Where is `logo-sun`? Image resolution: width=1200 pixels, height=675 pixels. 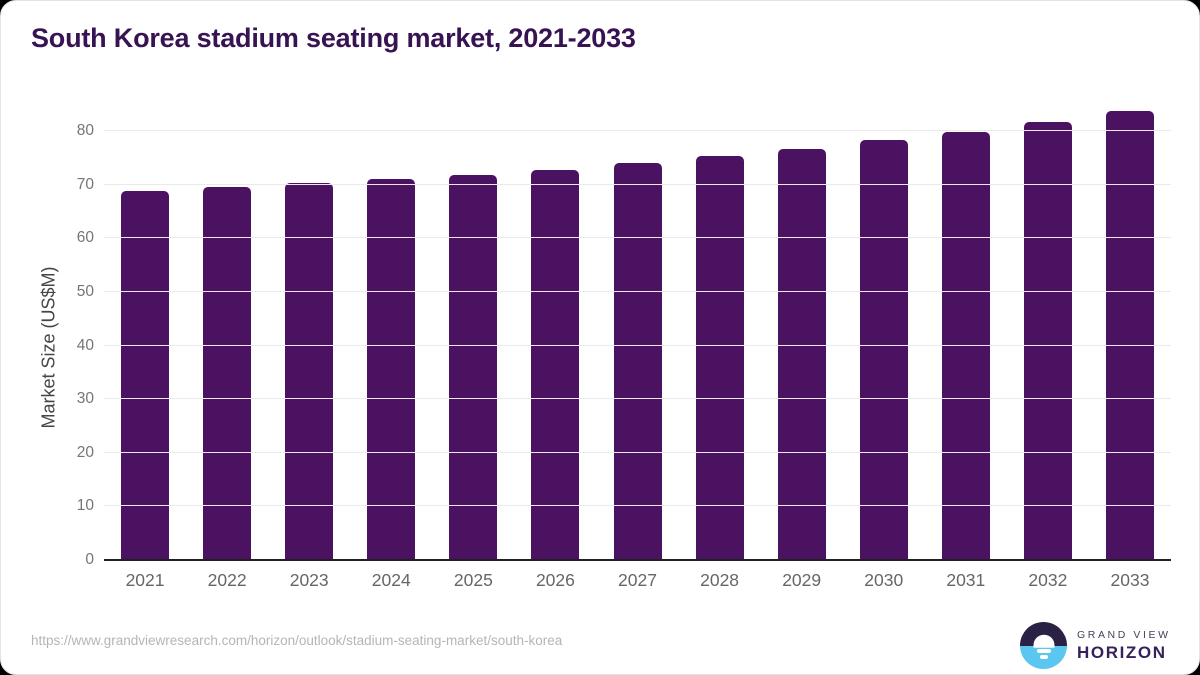
logo-sun is located at coordinates (1043, 641).